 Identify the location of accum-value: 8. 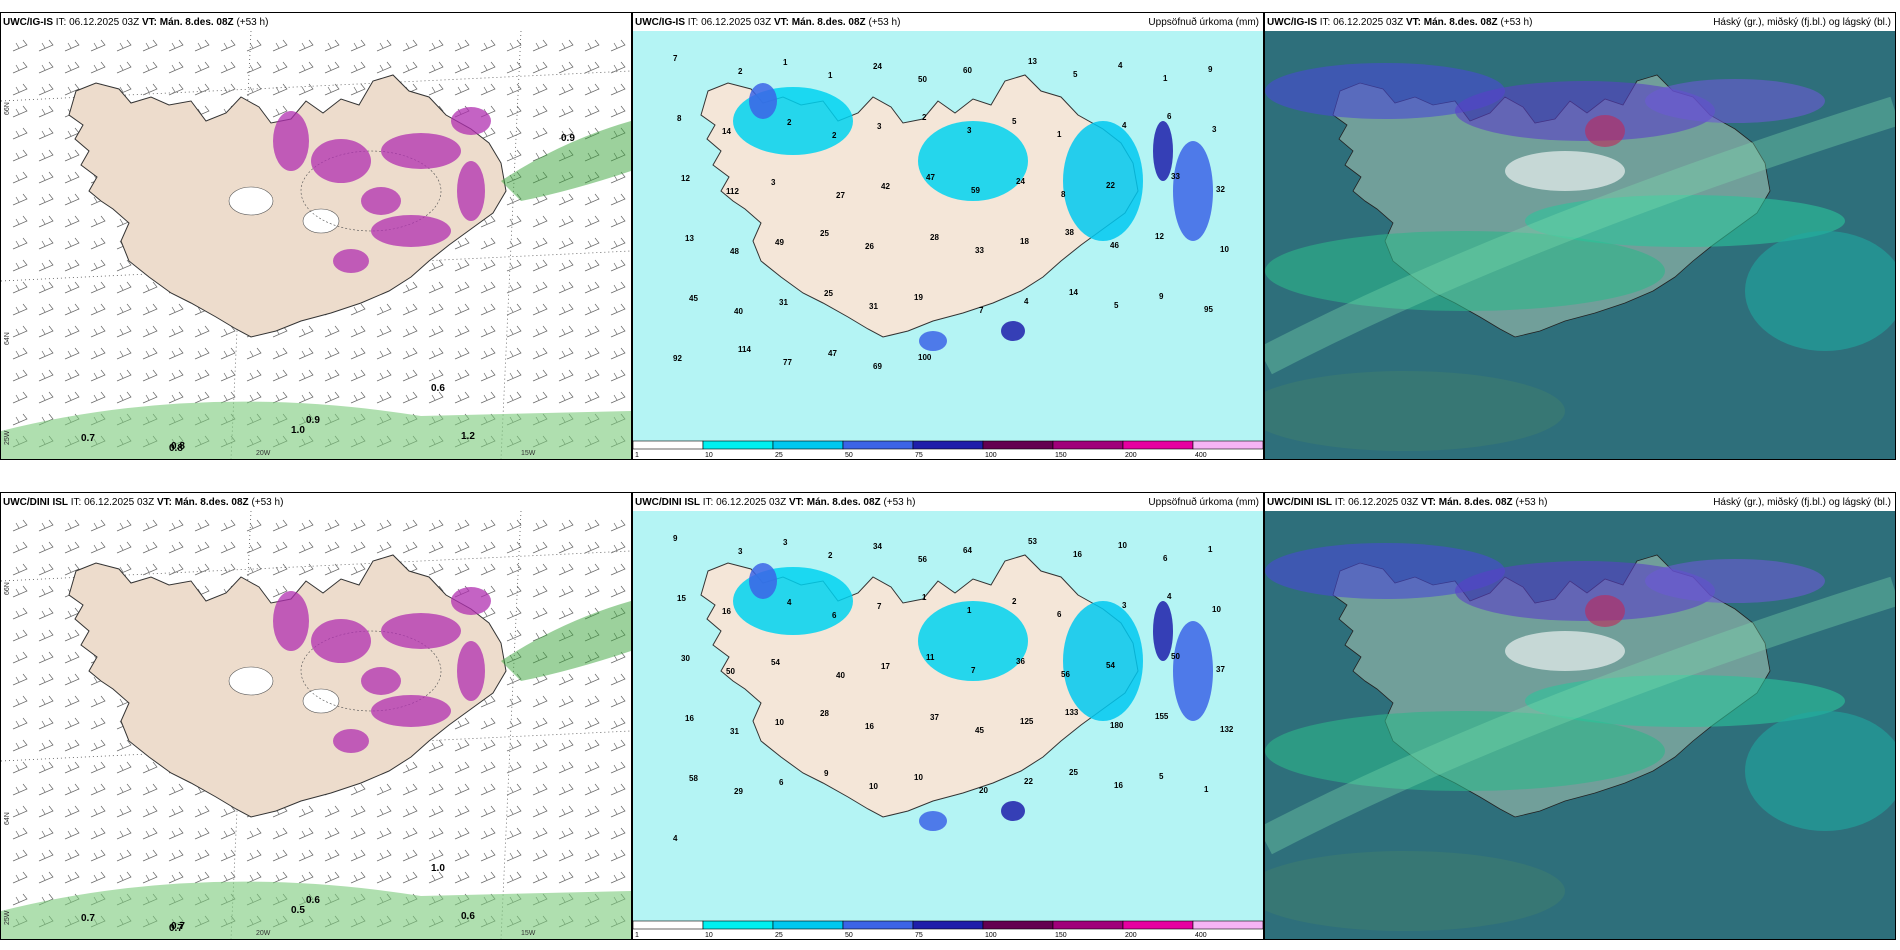
(1063, 194).